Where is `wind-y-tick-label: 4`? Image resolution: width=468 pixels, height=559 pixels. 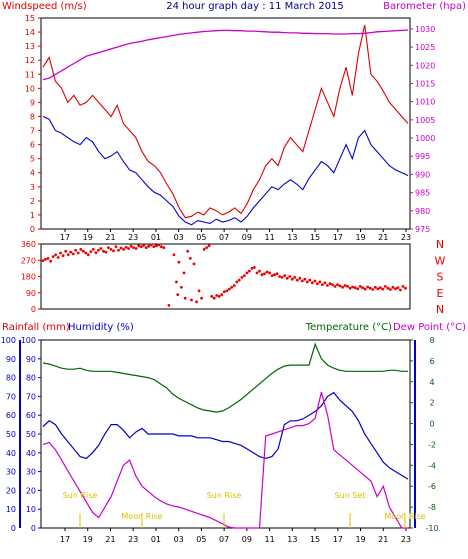
wind-y-tick-label: 4 is located at coordinates (32, 173).